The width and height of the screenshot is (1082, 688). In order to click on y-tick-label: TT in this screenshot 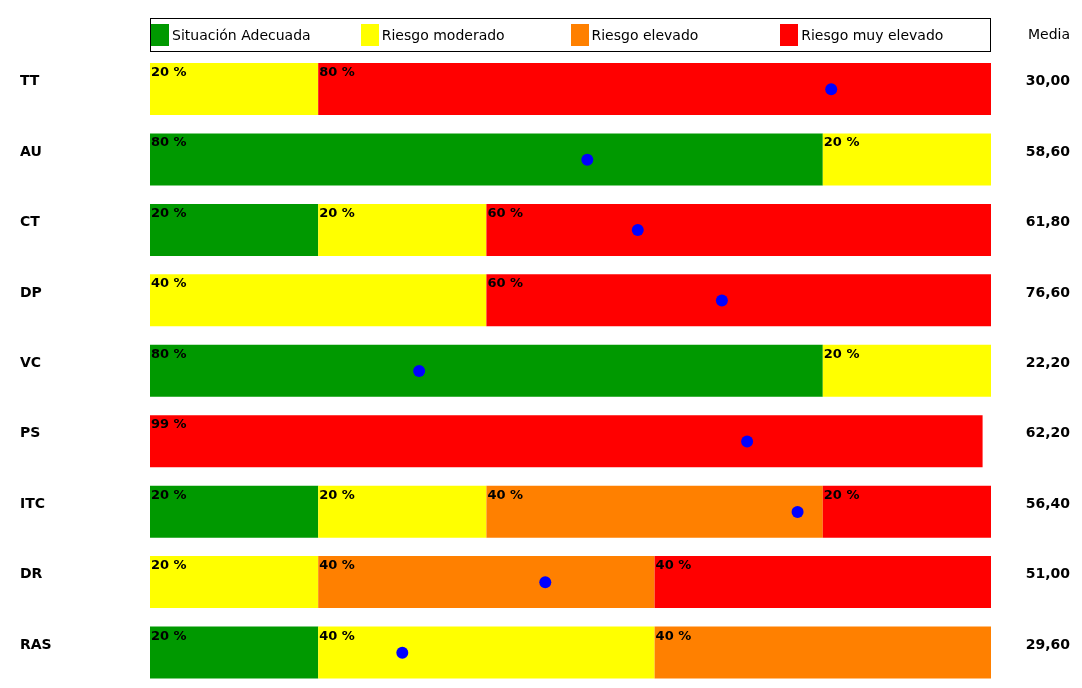, I will do `click(30, 80)`.